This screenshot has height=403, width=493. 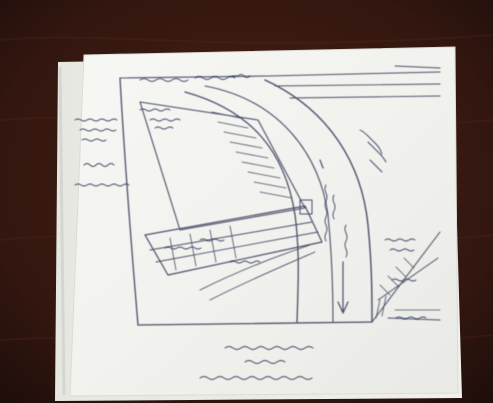 I want to click on sketch-left-boundary, so click(x=129, y=201).